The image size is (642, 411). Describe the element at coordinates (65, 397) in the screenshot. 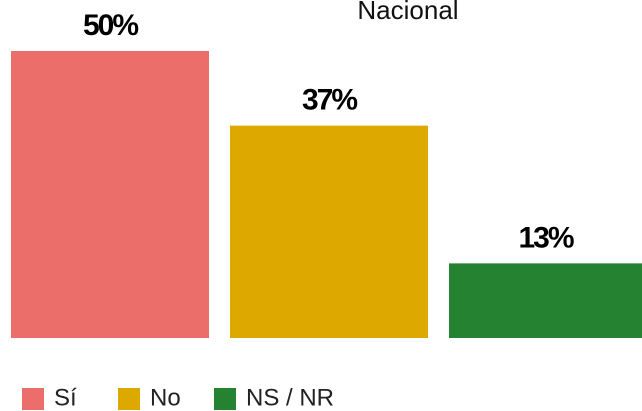

I see `legend-label: Sí` at that location.